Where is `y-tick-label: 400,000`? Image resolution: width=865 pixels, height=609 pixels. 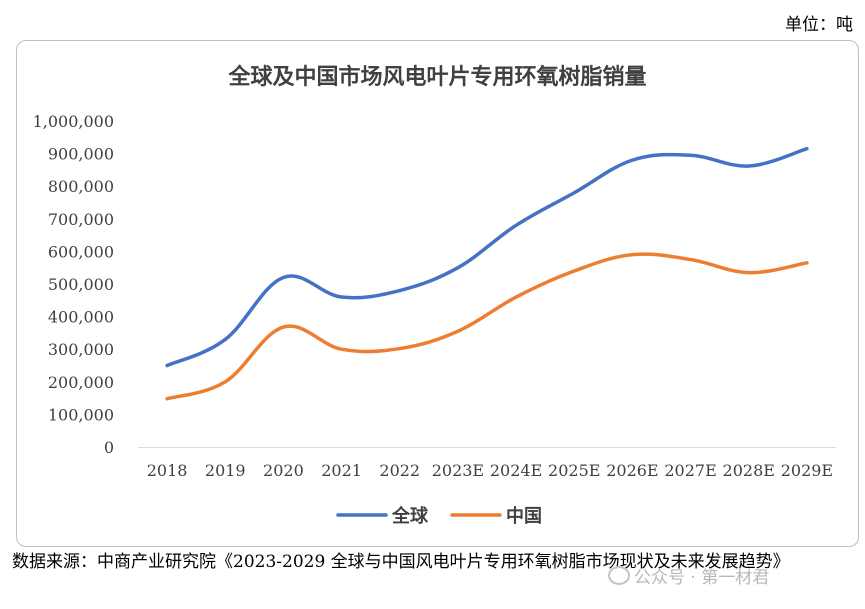 y-tick-label: 400,000 is located at coordinates (81, 317).